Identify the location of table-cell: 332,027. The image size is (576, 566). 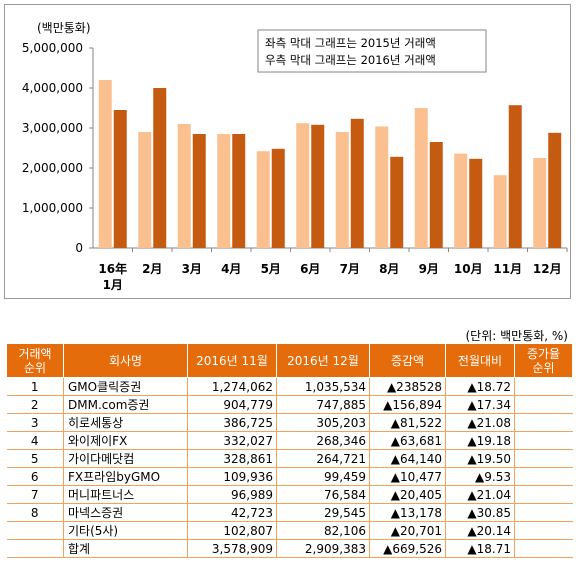
(232, 440).